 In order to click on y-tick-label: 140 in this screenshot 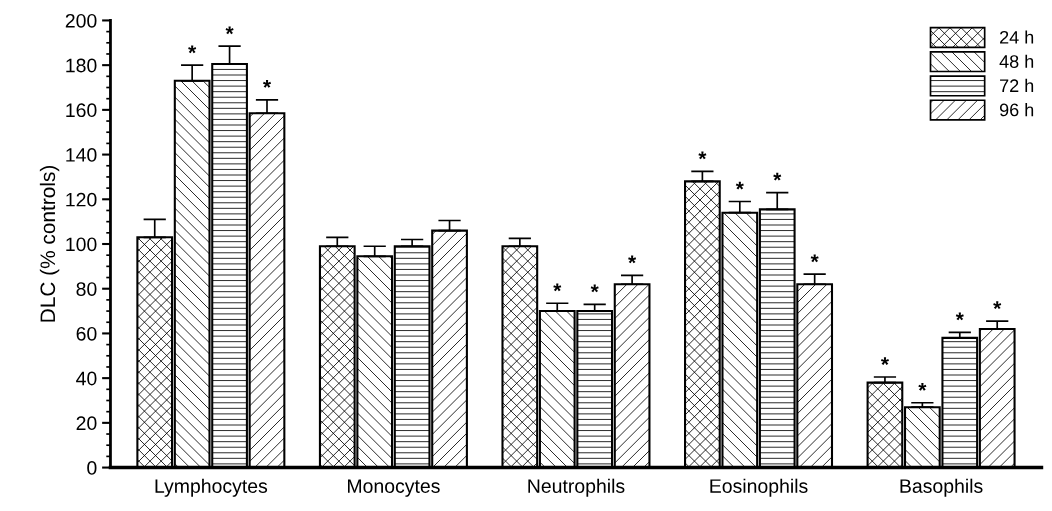, I will do `click(81, 155)`.